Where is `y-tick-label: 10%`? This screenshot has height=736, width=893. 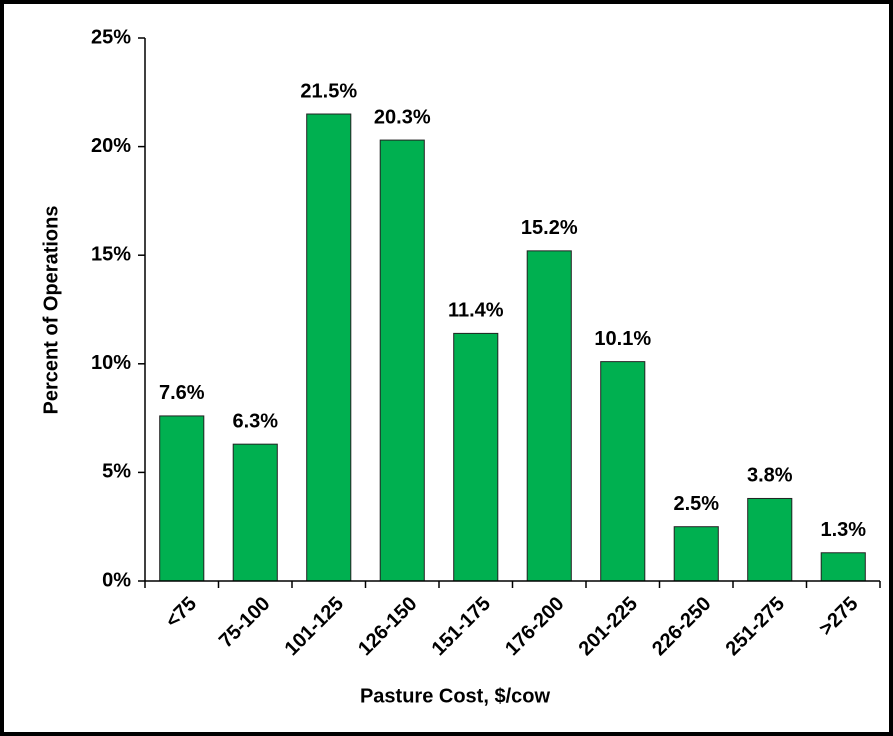
y-tick-label: 10% is located at coordinates (111, 363).